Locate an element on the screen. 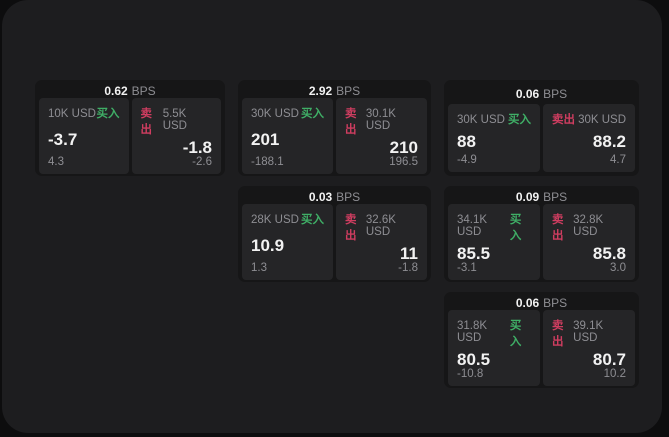  sell-delta: 4.7 is located at coordinates (618, 160).